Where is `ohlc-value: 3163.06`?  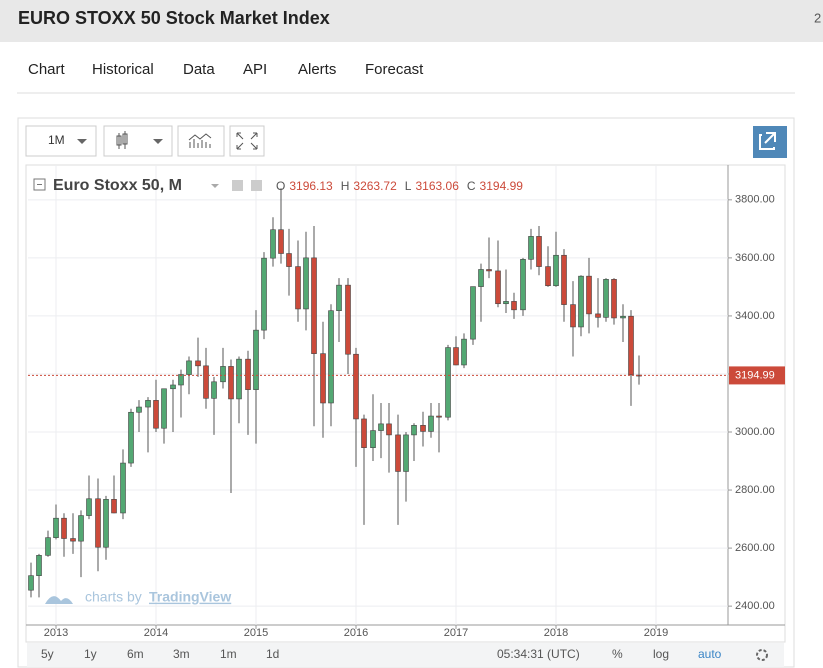 ohlc-value: 3163.06 is located at coordinates (437, 186).